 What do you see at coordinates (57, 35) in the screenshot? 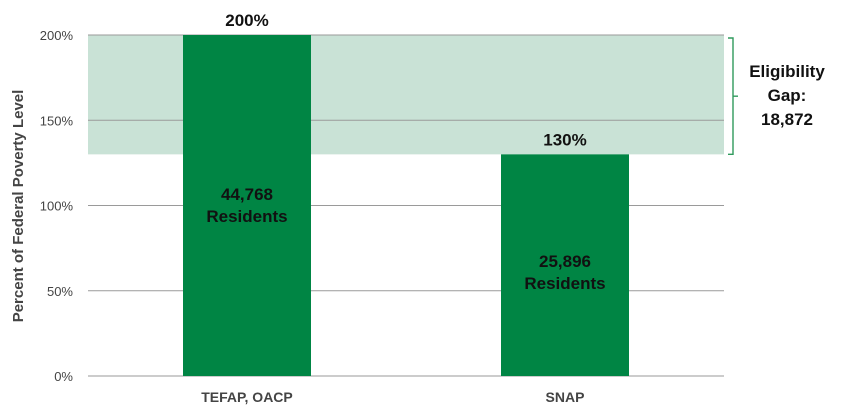
I see `y-tick-label: 200%` at bounding box center [57, 35].